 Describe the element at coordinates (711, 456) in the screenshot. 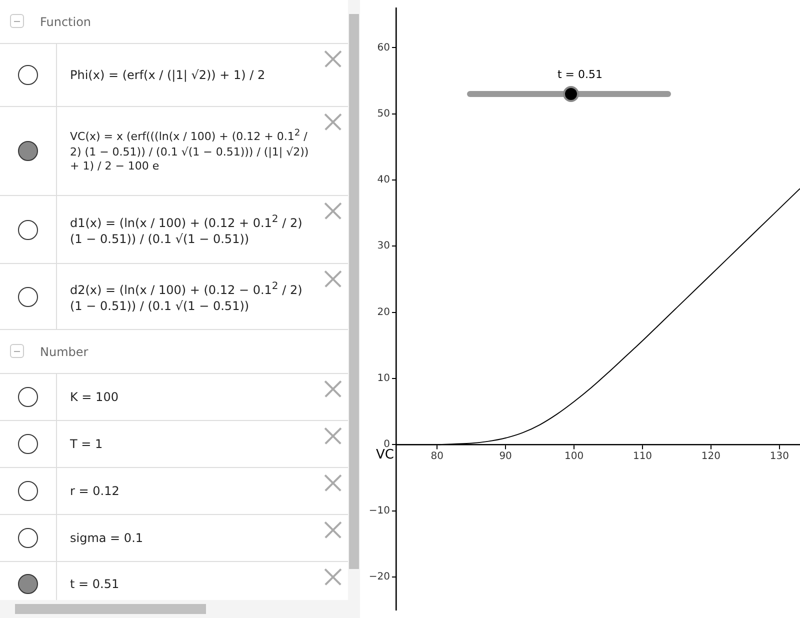

I see `x-tick-label: 120` at that location.